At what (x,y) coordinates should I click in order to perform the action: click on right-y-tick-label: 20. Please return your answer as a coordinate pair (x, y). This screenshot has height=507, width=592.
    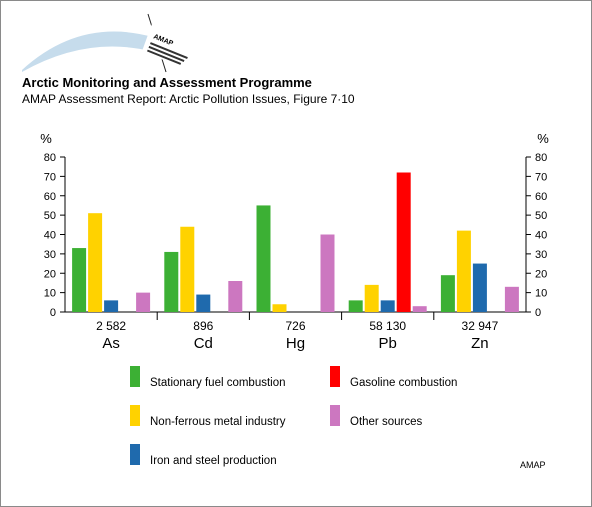
    Looking at the image, I should click on (541, 274).